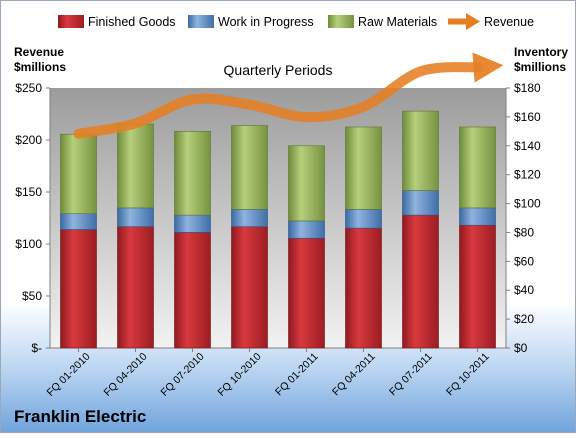  I want to click on legend-label-finished-goods: Finished Goods, so click(132, 22).